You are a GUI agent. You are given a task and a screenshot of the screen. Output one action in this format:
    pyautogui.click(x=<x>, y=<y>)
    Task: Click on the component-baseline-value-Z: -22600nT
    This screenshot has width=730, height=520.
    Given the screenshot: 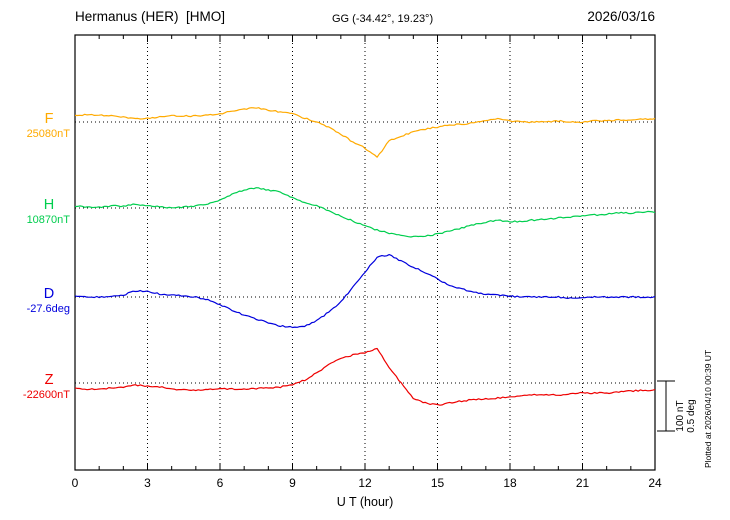 What is the action you would take?
    pyautogui.click(x=46, y=395)
    